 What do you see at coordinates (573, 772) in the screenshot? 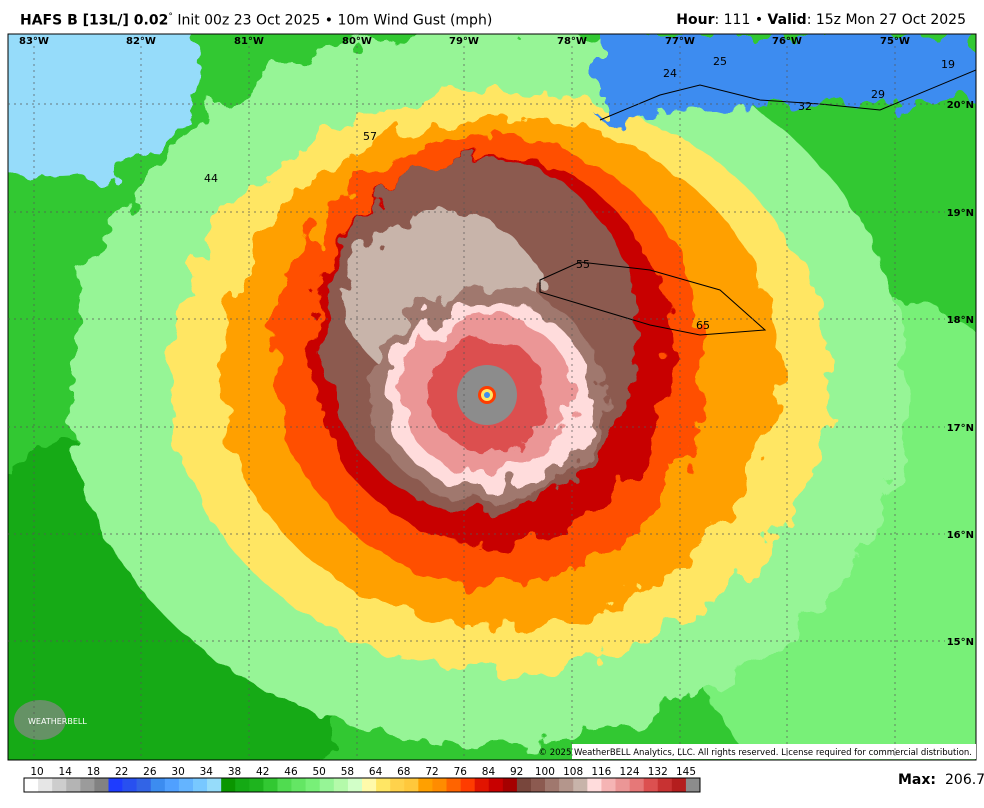
I see `colorbar-tick: 108` at bounding box center [573, 772].